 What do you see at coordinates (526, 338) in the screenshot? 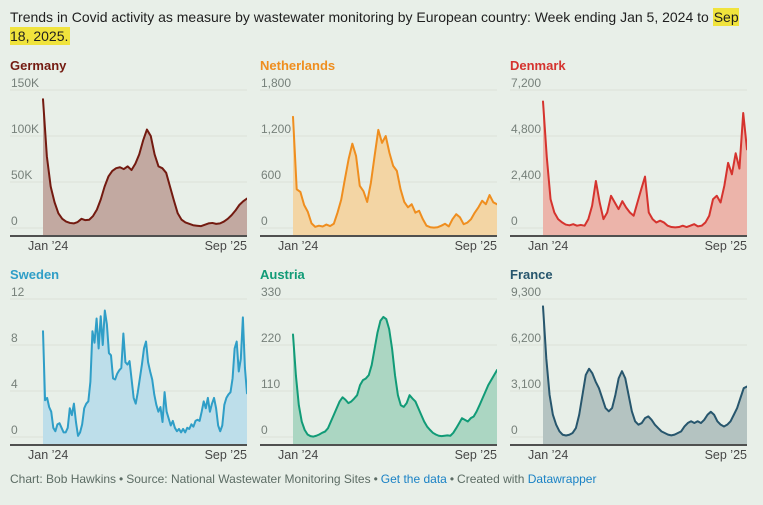
I see `y-tick-label: 6,200` at bounding box center [526, 338].